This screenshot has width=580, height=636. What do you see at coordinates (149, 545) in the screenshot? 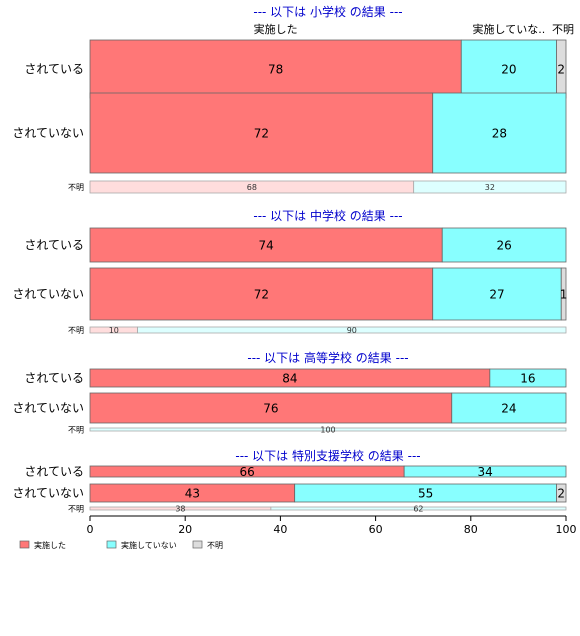
I see `legend-label: 実施していない` at bounding box center [149, 545].